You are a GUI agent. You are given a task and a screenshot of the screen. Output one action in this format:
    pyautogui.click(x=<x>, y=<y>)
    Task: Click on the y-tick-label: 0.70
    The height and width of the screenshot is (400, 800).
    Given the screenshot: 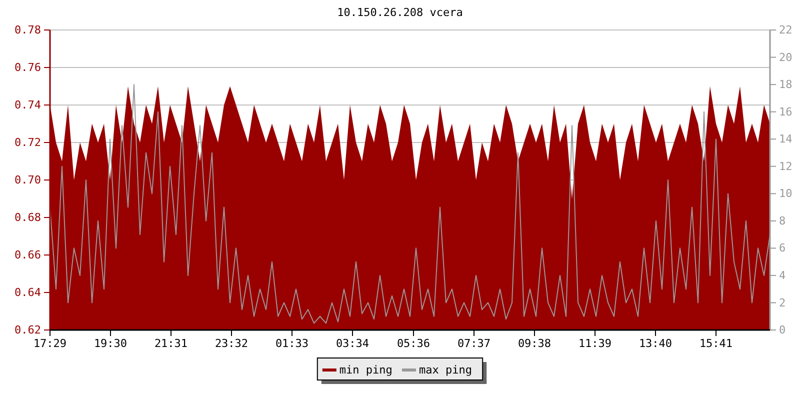 What is the action you would take?
    pyautogui.click(x=27, y=180)
    